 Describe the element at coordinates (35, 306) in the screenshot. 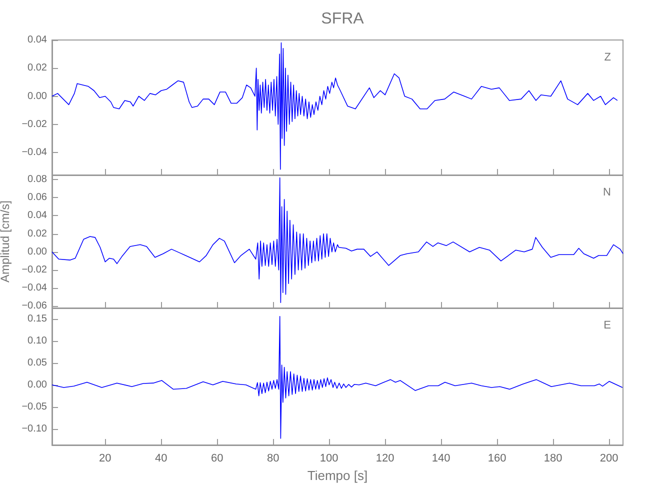

I see `y-tick-label: −0.06` at that location.